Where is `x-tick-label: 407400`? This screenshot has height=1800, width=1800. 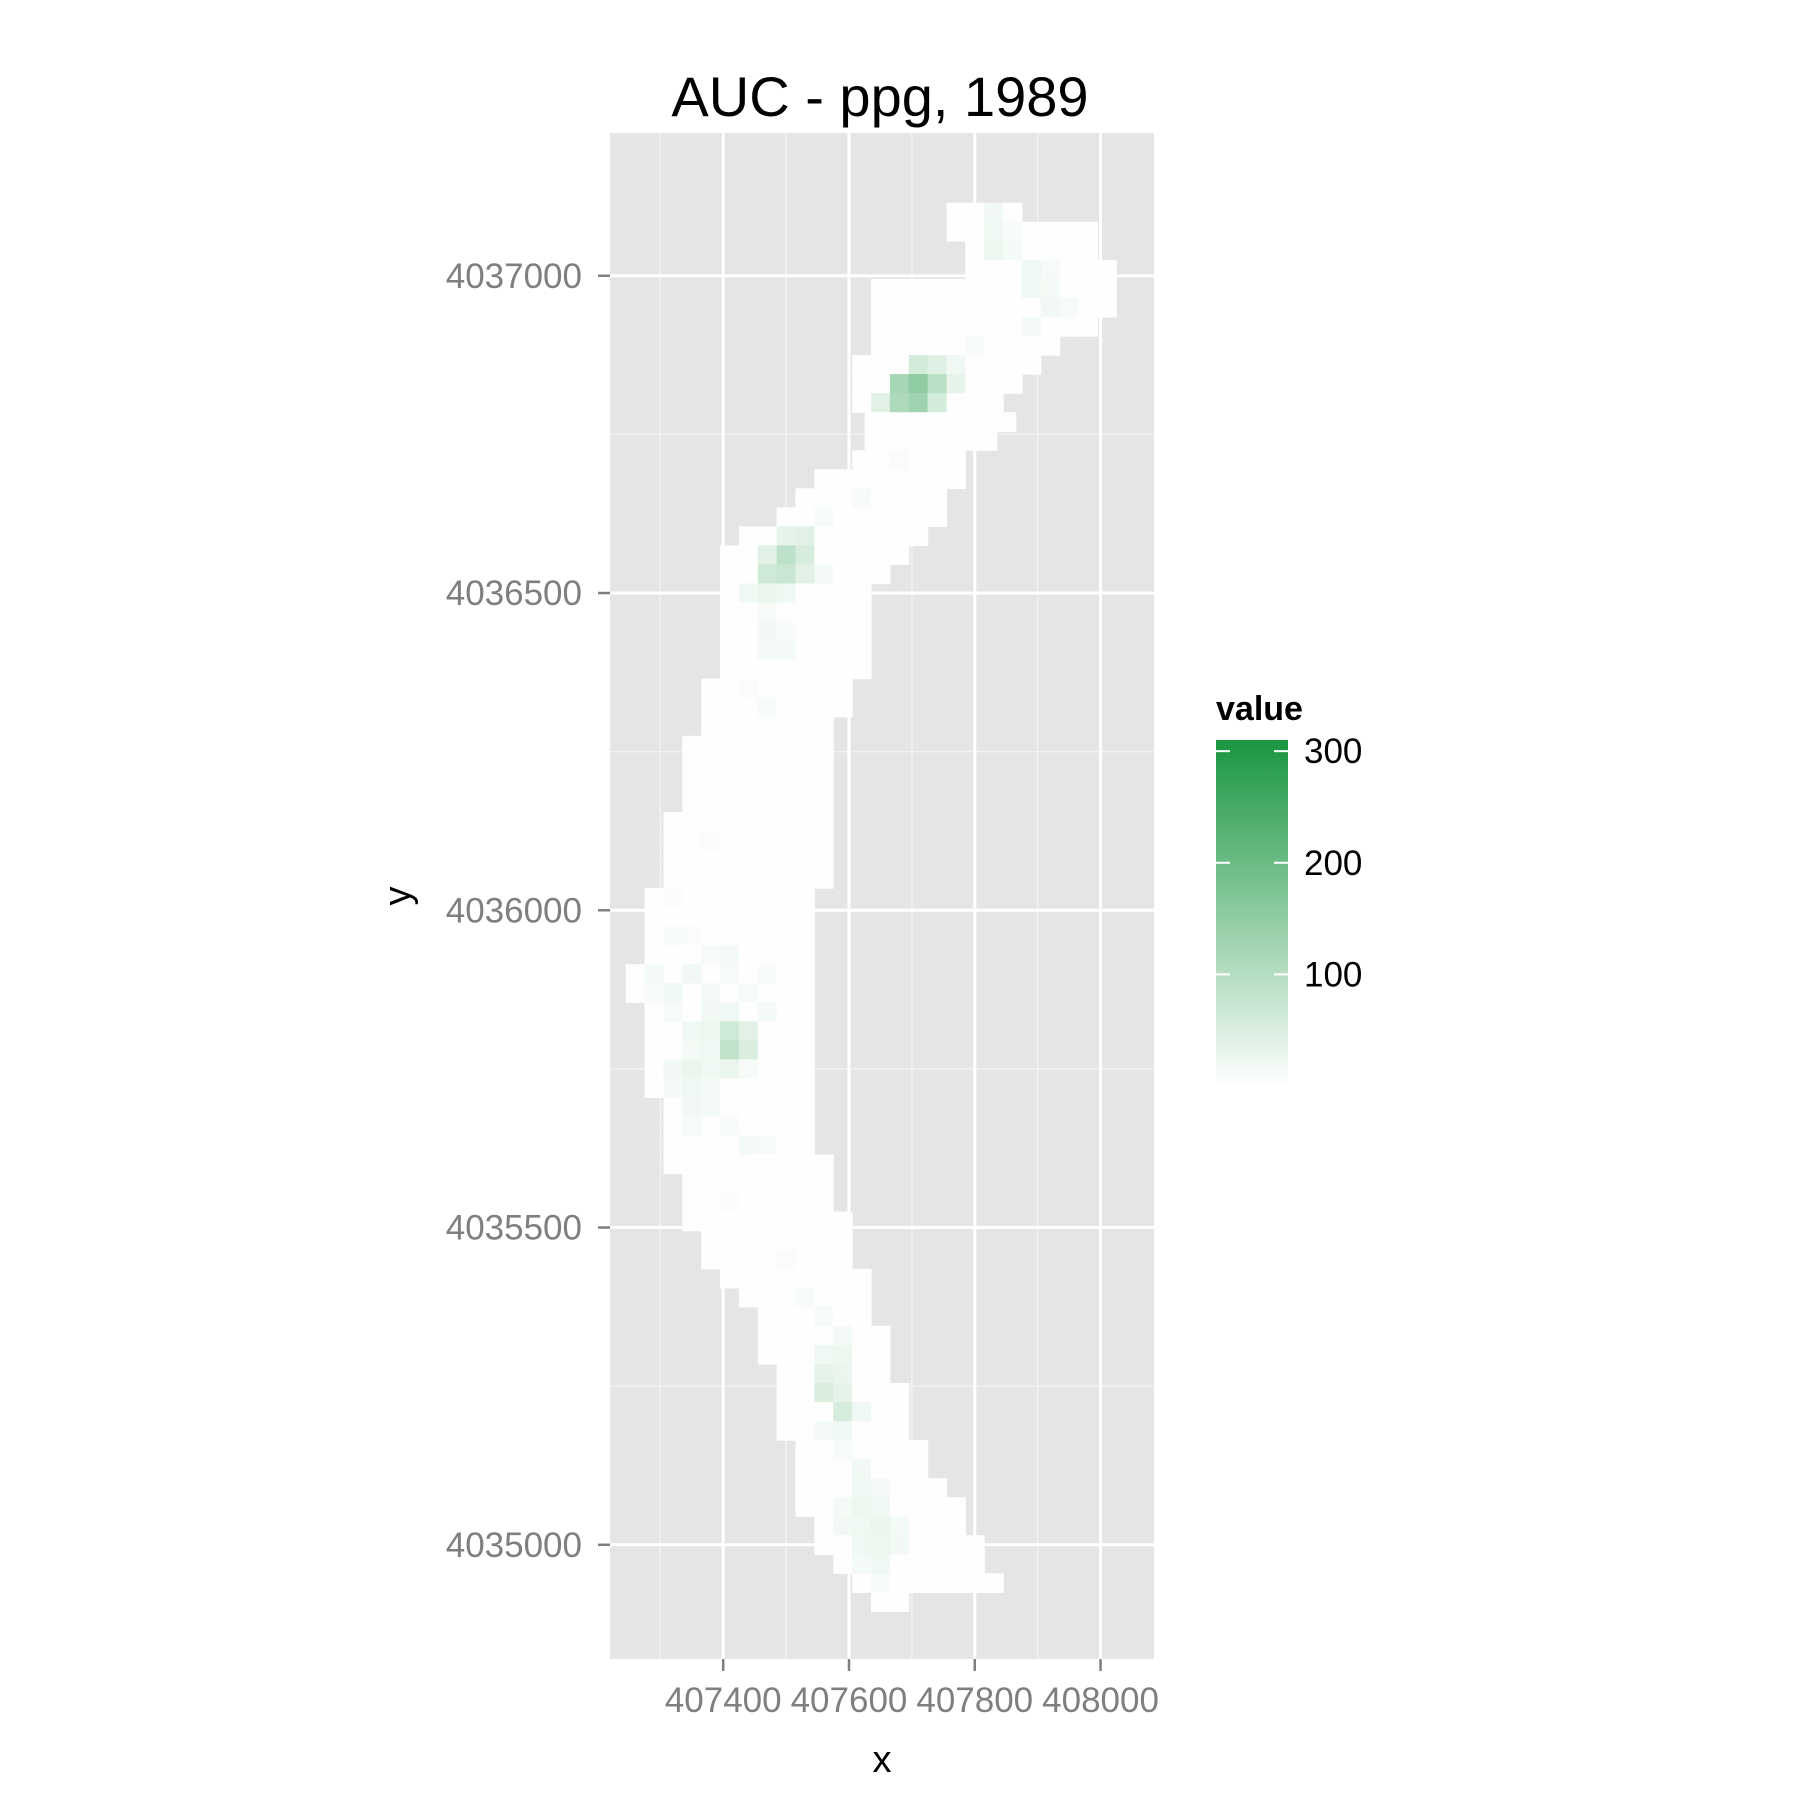
x-tick-label: 407400 is located at coordinates (723, 1700).